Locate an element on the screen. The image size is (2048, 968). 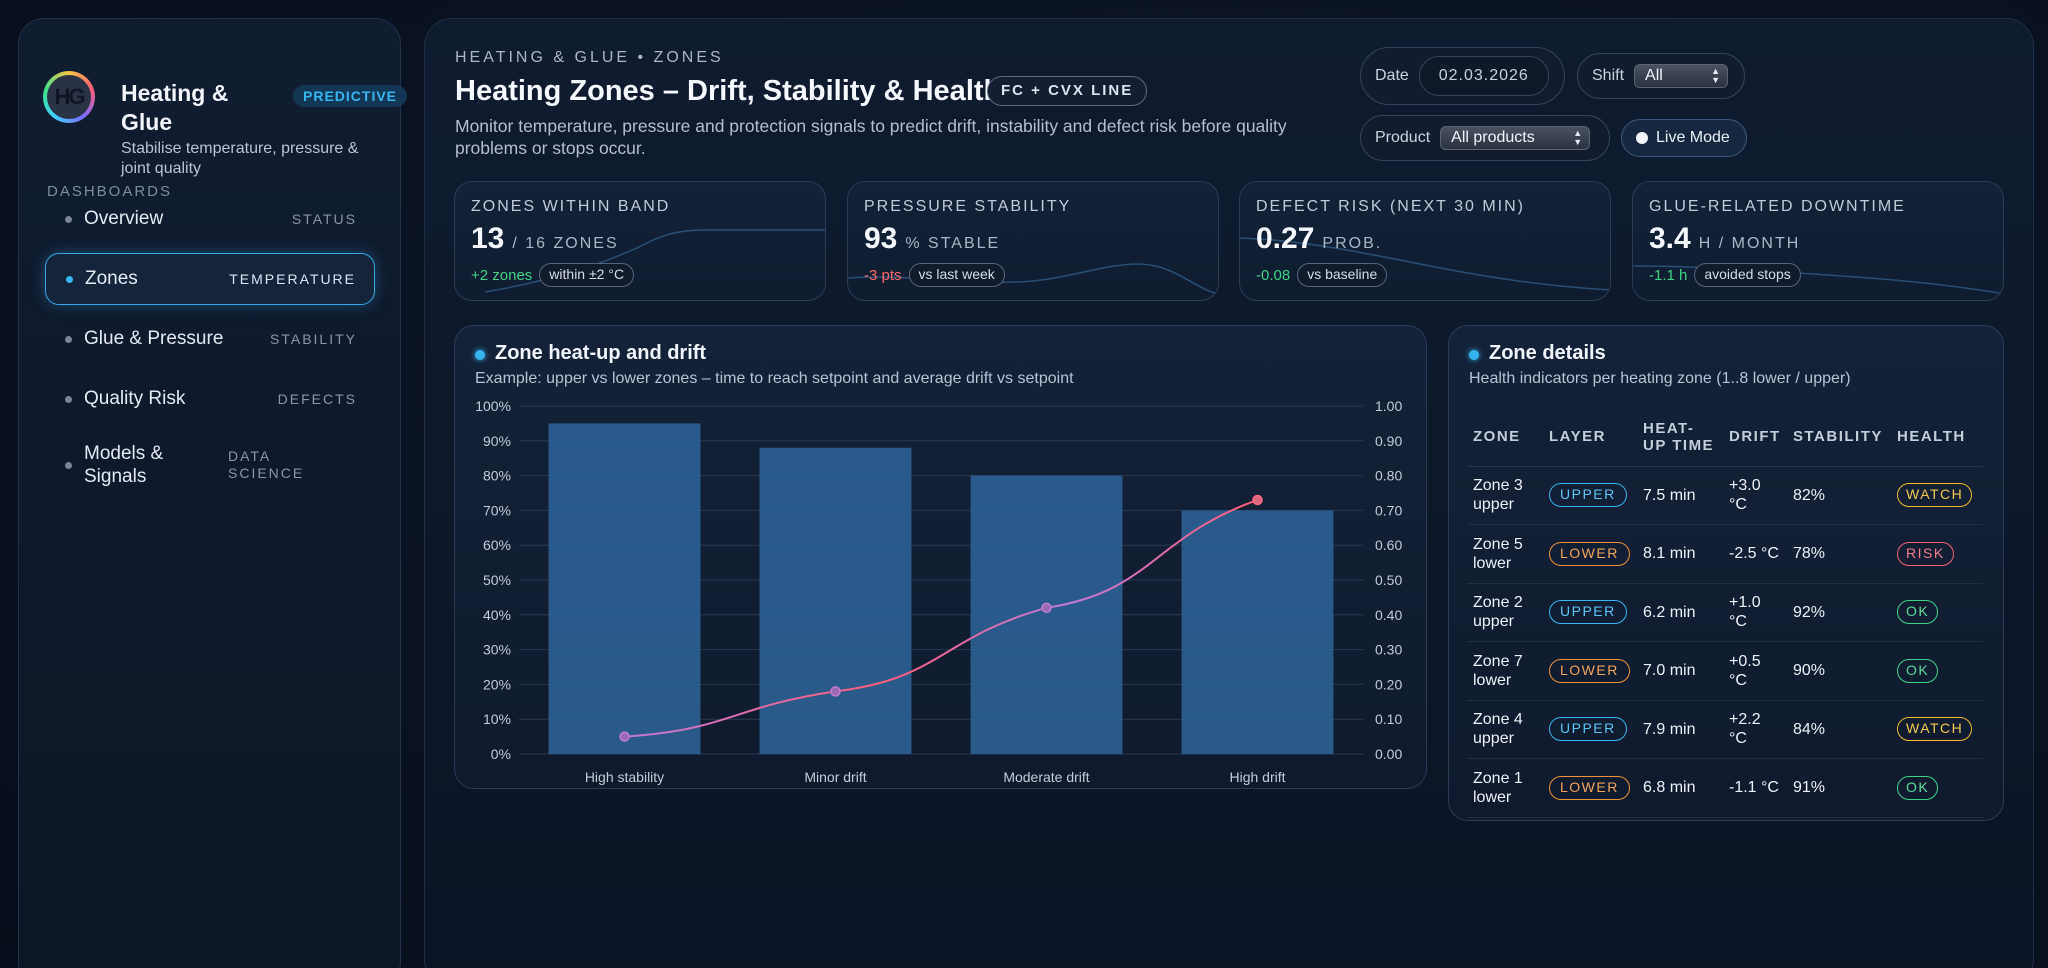
logo-text: HG is located at coordinates (69, 97).